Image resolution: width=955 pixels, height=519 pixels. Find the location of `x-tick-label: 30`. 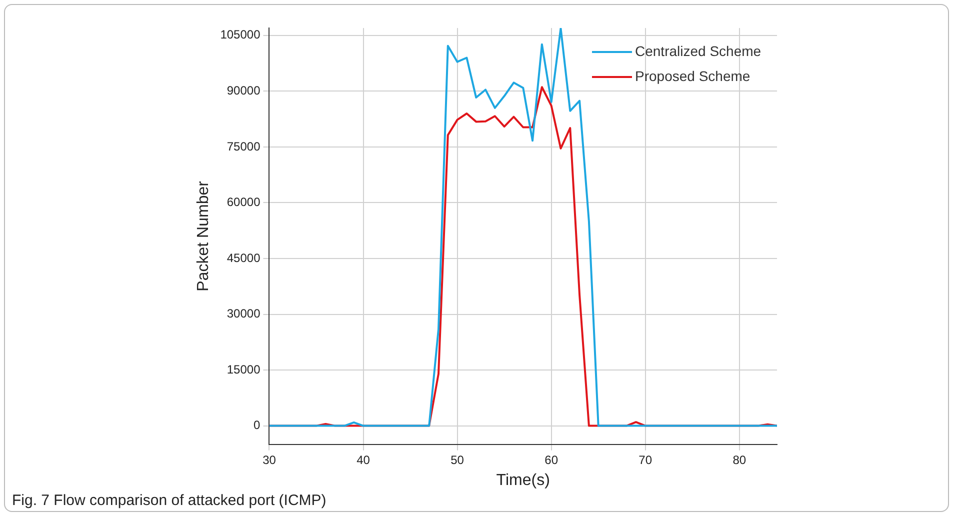

x-tick-label: 30 is located at coordinates (269, 459).